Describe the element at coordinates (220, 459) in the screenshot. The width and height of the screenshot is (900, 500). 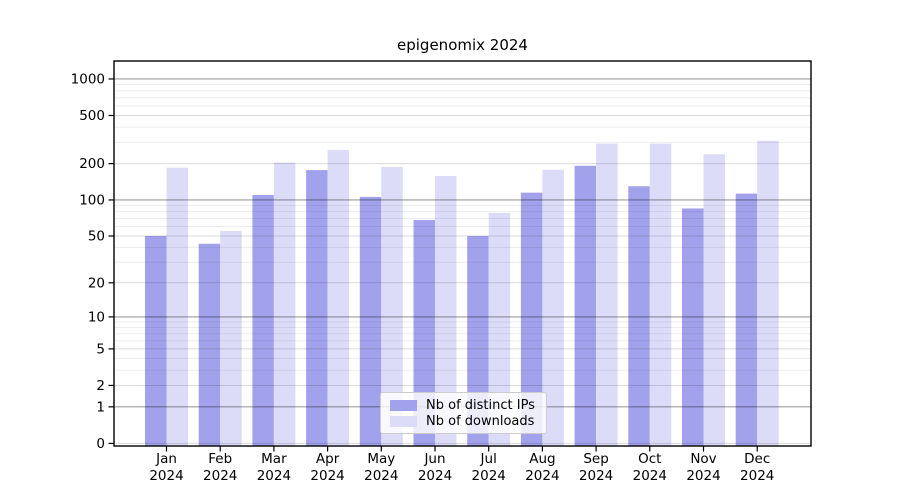
I see `x-tick-label-month: Feb` at that location.